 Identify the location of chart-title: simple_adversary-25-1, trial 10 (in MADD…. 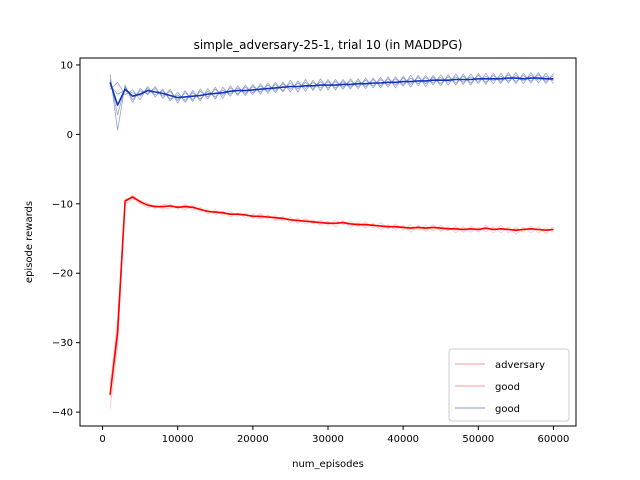
(328, 45).